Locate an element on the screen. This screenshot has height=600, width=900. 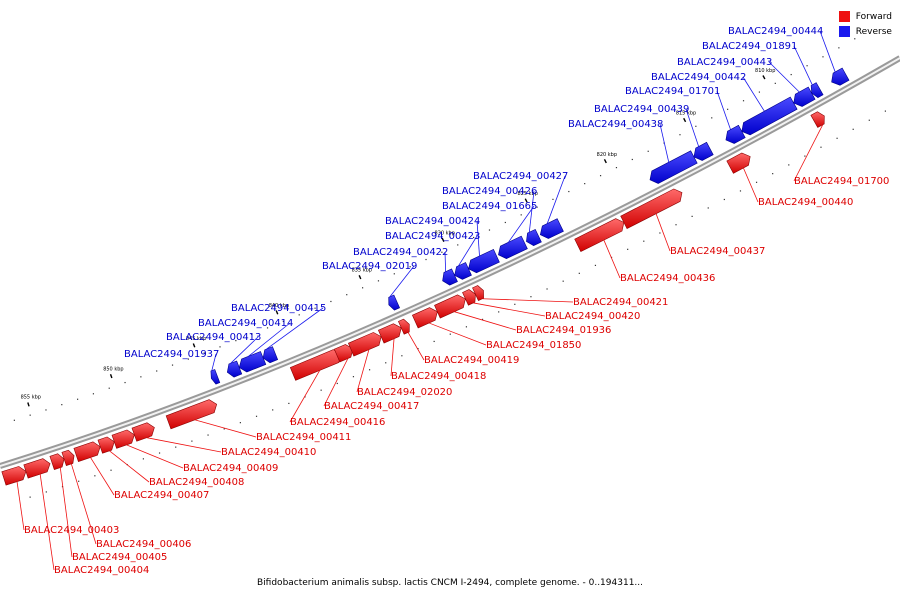
gene-label: BALAC2494_00424 is located at coordinates (432, 221).